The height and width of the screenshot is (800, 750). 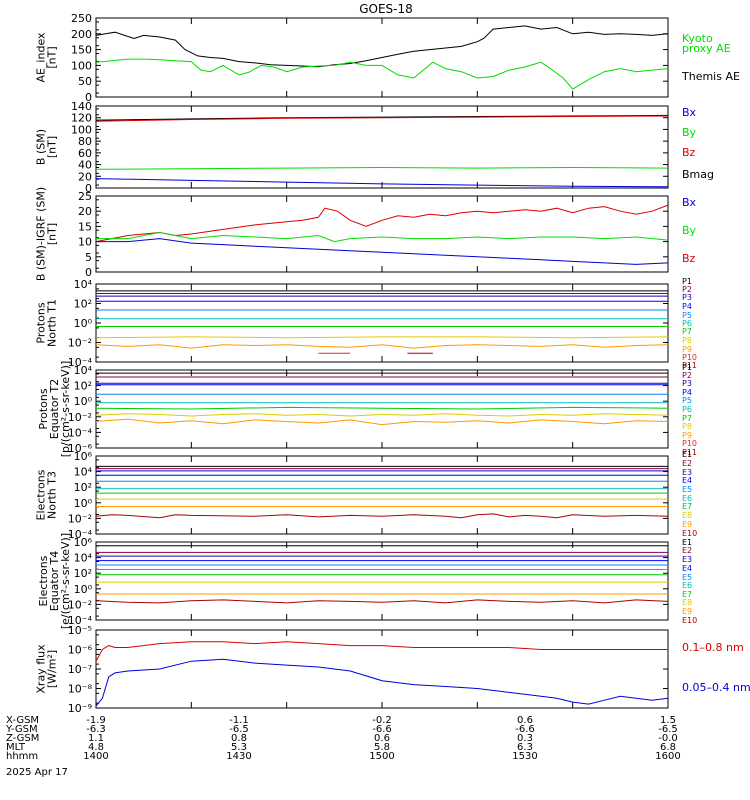 I want to click on legend-entry: E10, so click(x=689, y=533).